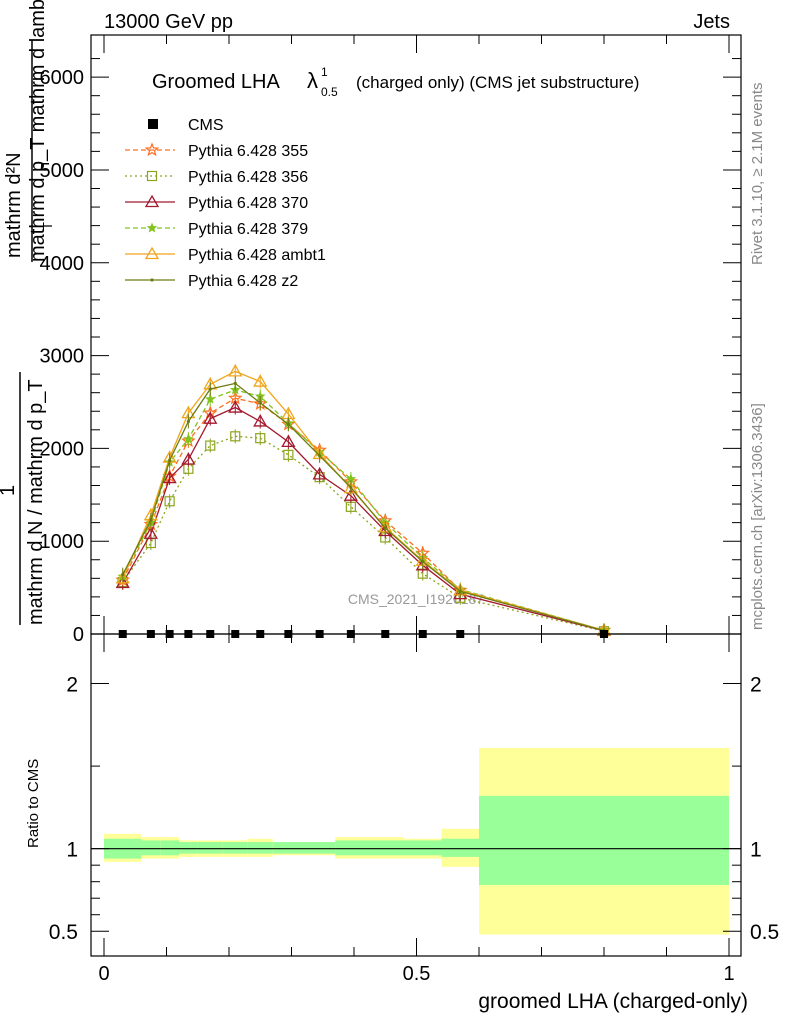  I want to click on y-tick-label: 2000, so click(62, 449).